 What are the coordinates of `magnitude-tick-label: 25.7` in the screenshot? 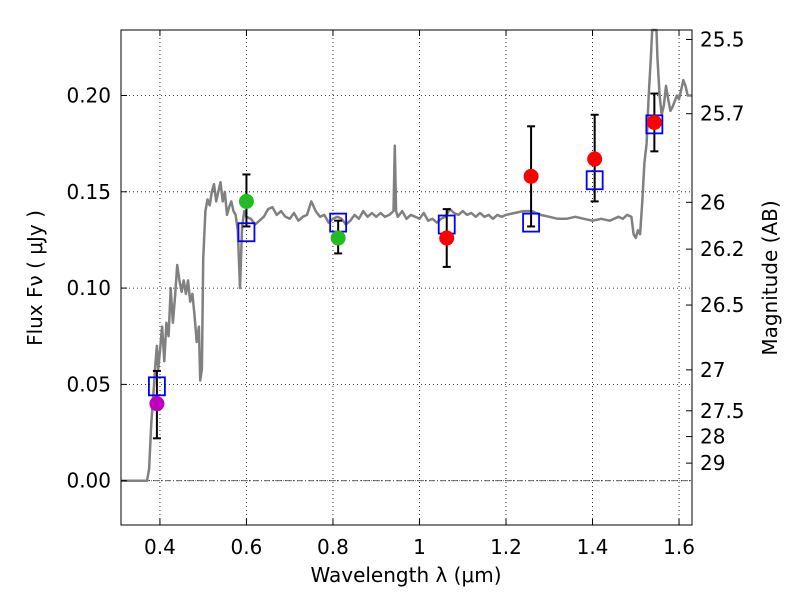 It's located at (722, 114).